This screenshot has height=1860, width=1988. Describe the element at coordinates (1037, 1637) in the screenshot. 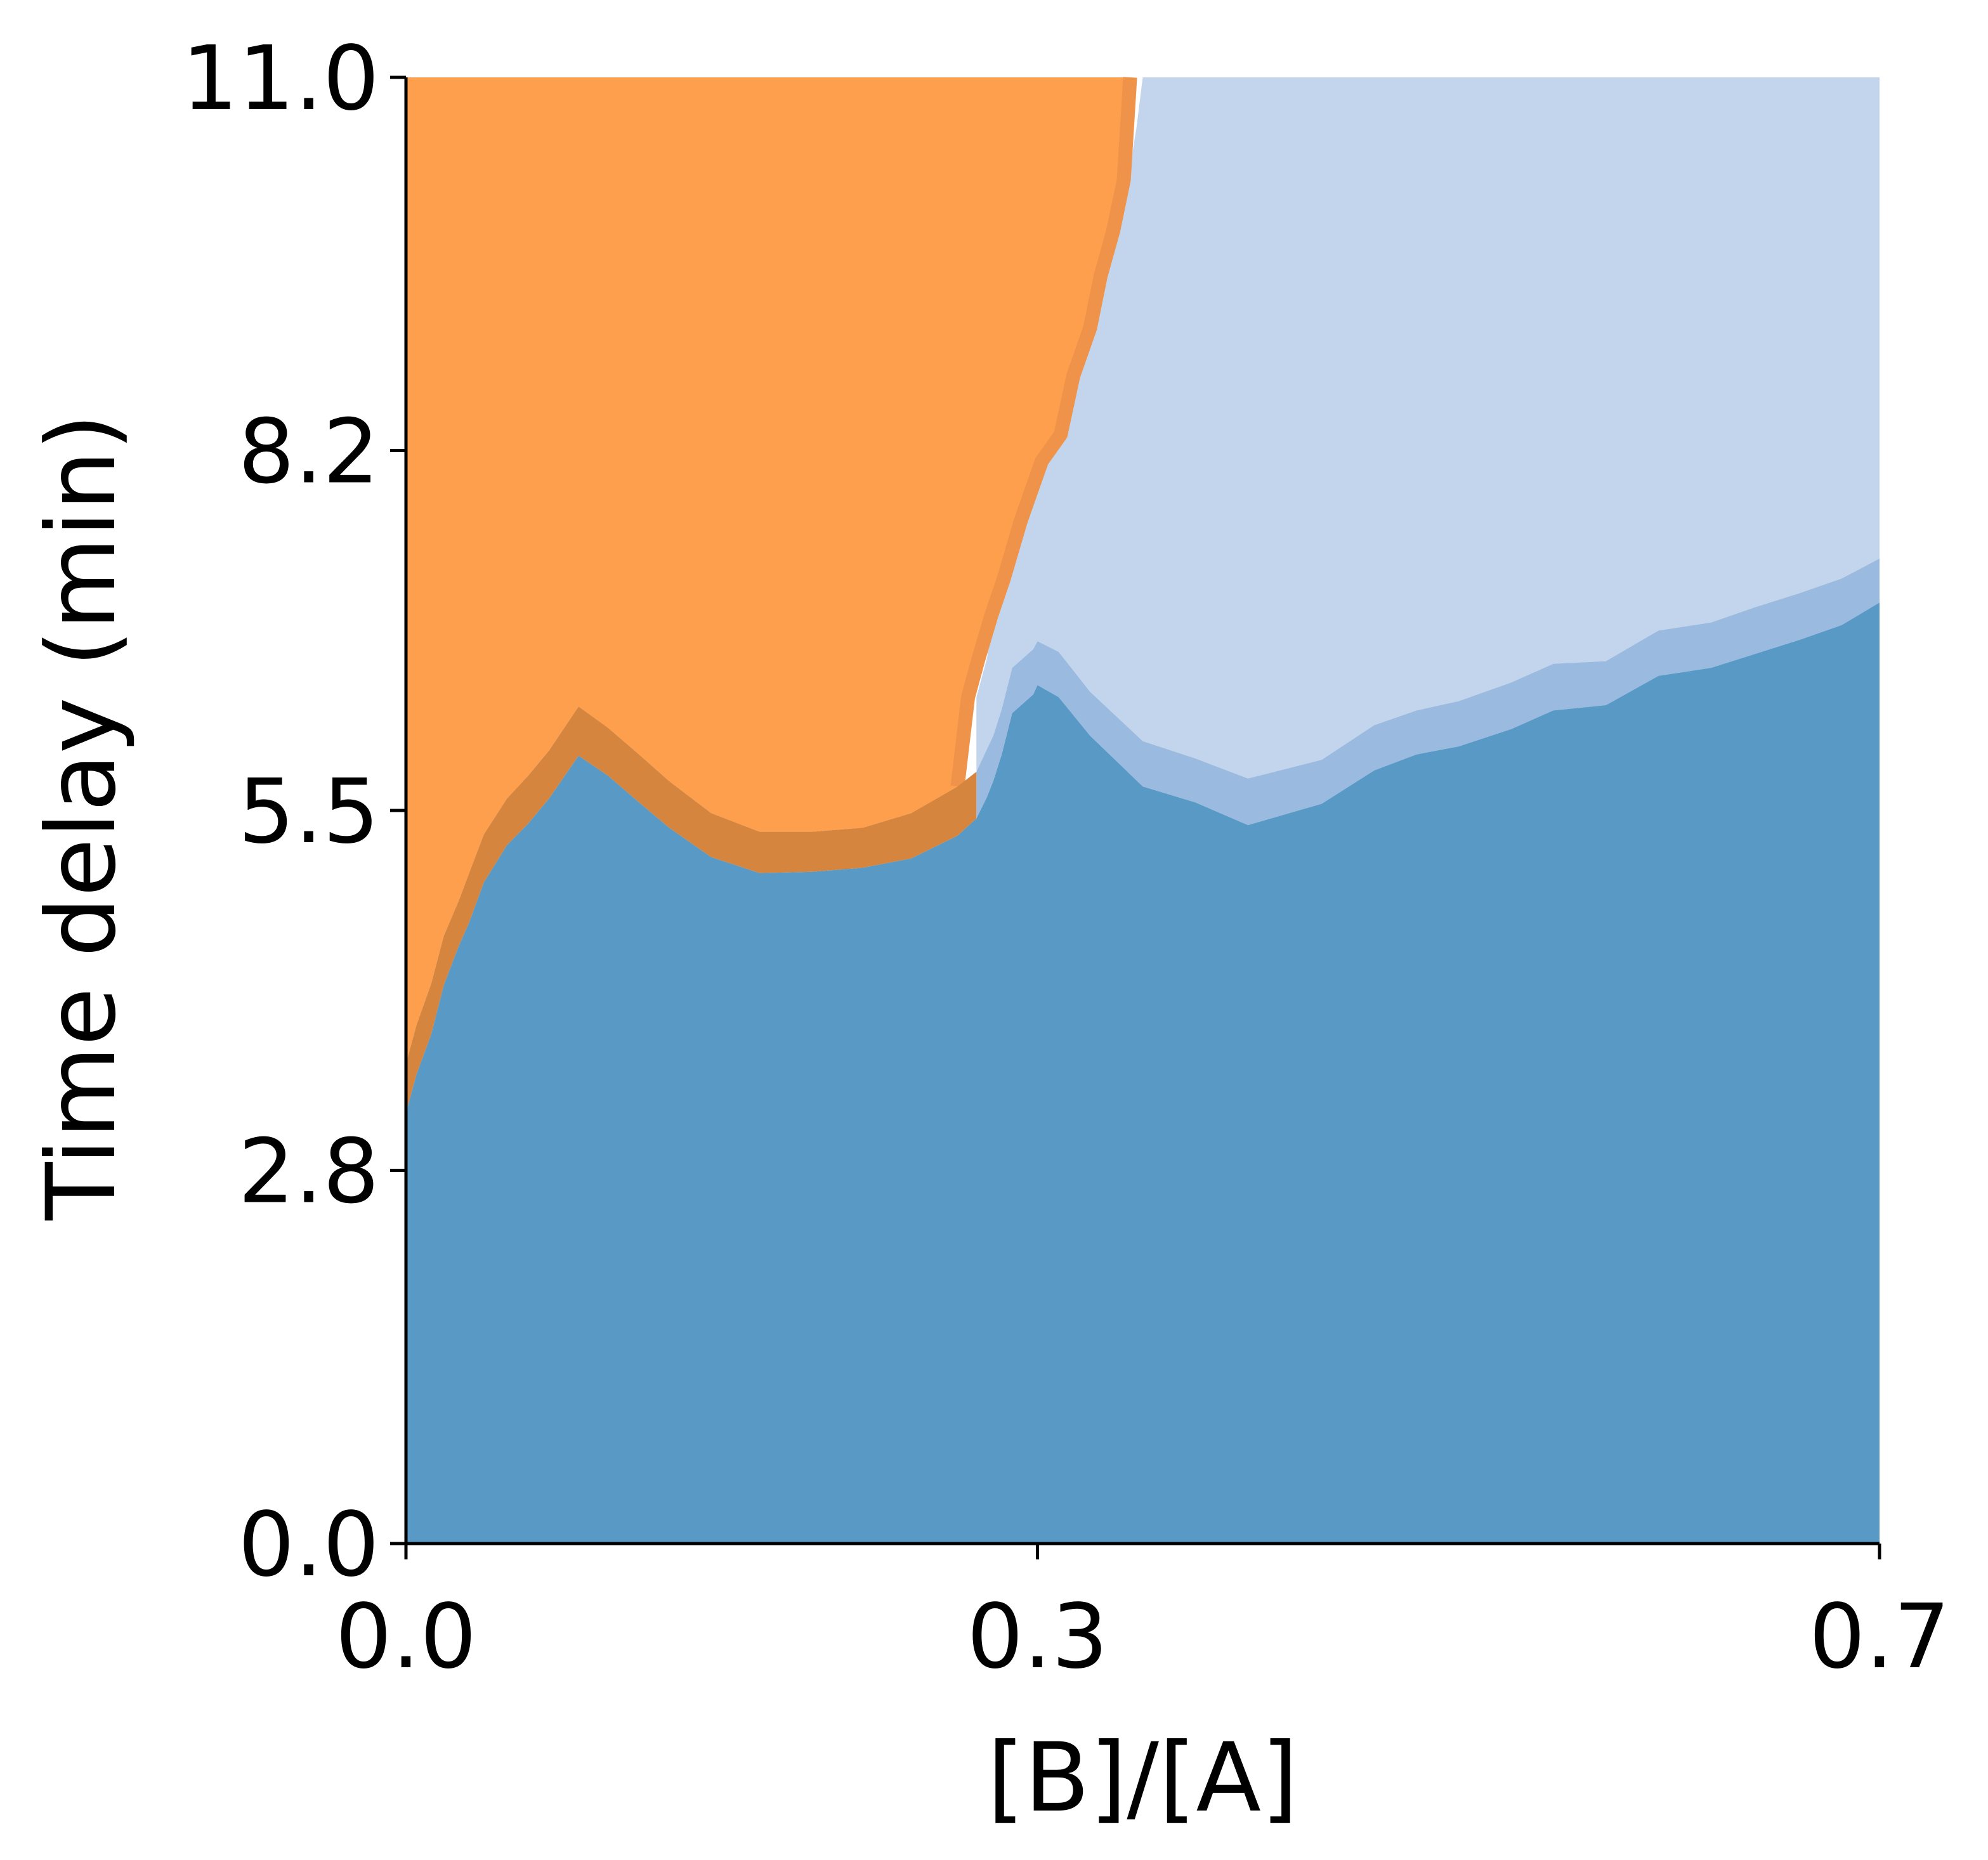

I see `x-tick-label: 0.3` at that location.